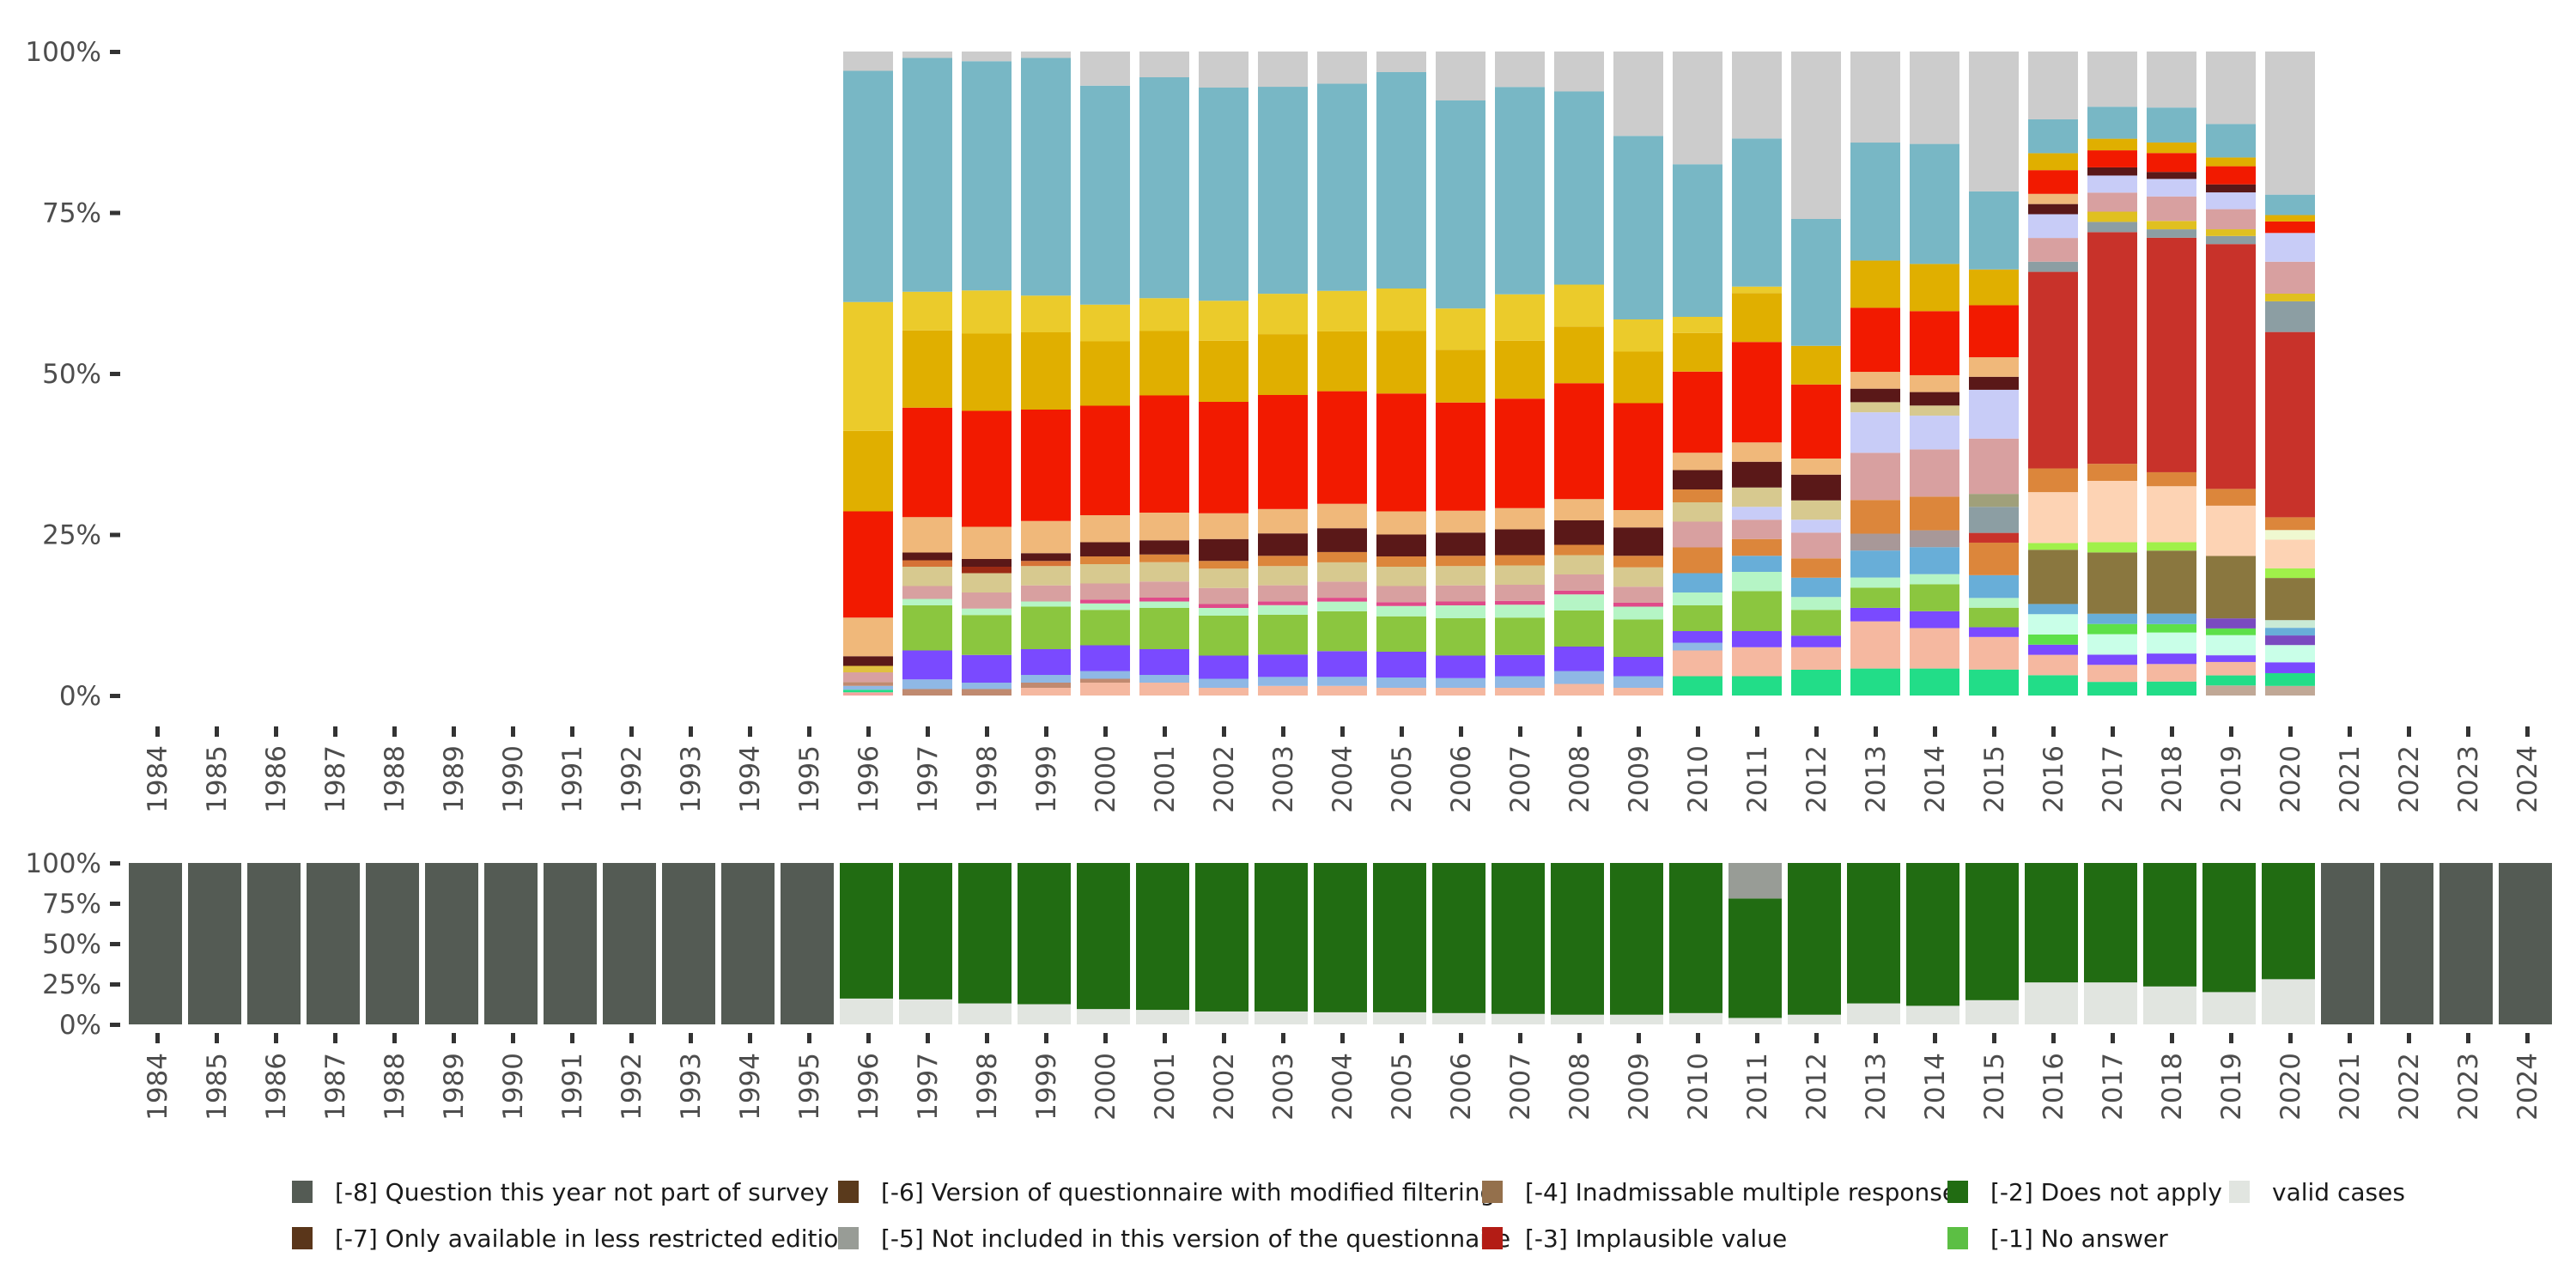 This screenshot has width=2576, height=1288. I want to click on bar-segment-1996, so click(868, 684).